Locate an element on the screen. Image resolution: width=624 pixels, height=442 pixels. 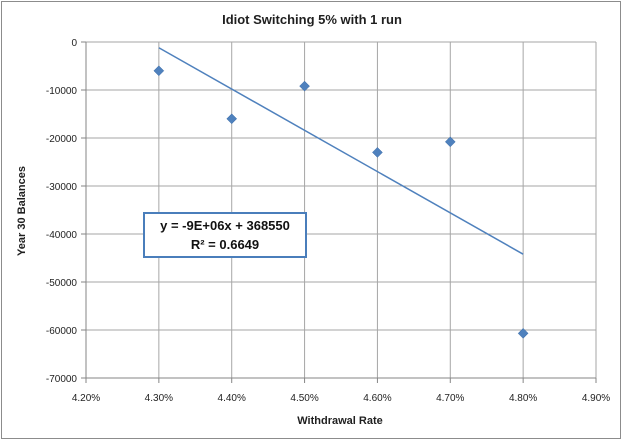
x-tick-label: 4.30% is located at coordinates (159, 398).